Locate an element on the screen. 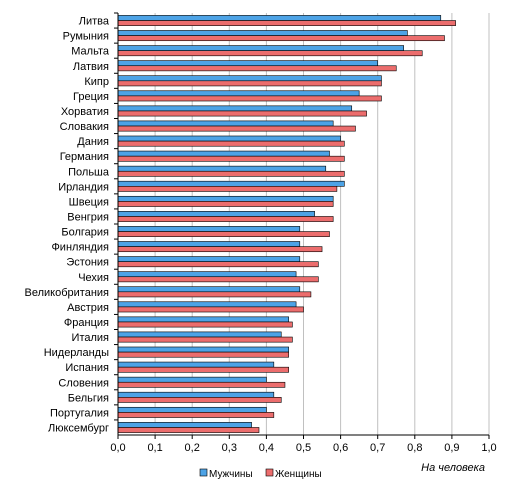 The image size is (513, 493). category-label: Словакия is located at coordinates (84, 127).